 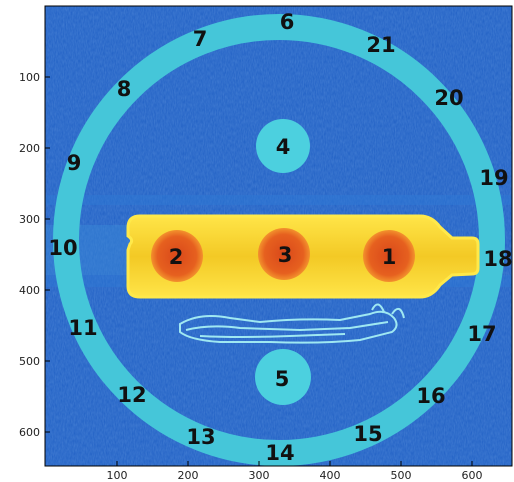 I want to click on roi-label-14: 14, so click(x=279, y=453).